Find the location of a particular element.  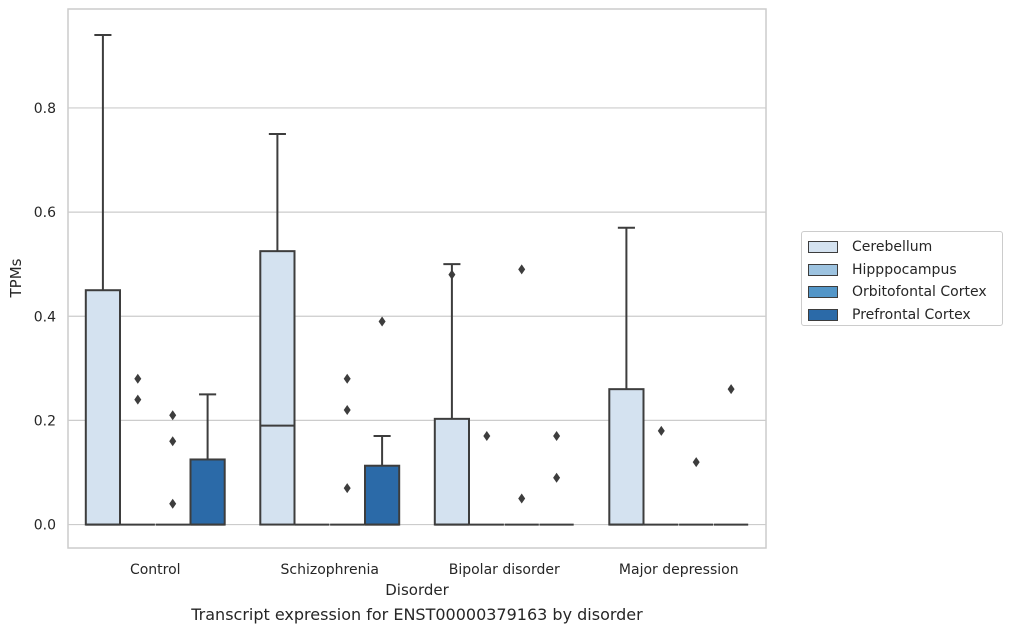

x-tick-label: Schizophrenia is located at coordinates (330, 570).